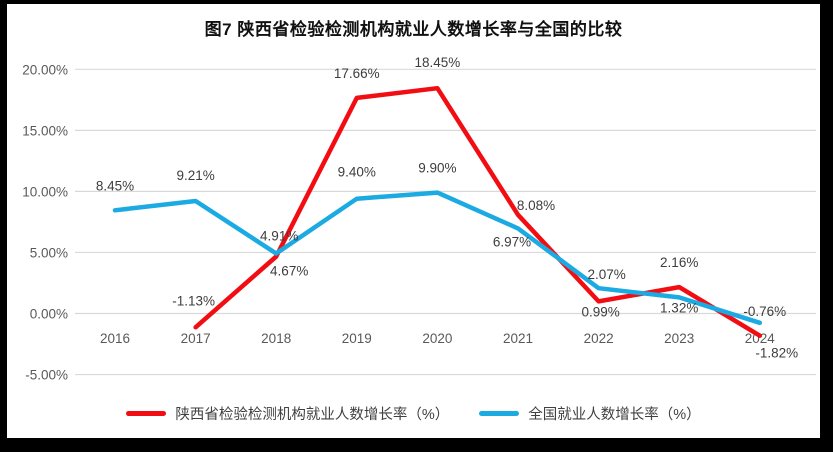  I want to click on x-category-label: 2020, so click(437, 338).